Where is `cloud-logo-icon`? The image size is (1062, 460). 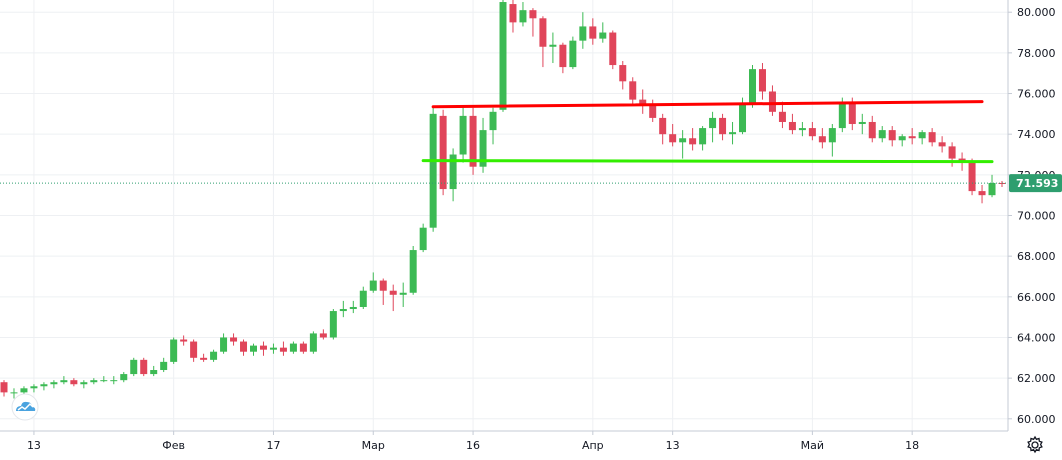 cloud-logo-icon is located at coordinates (25, 407).